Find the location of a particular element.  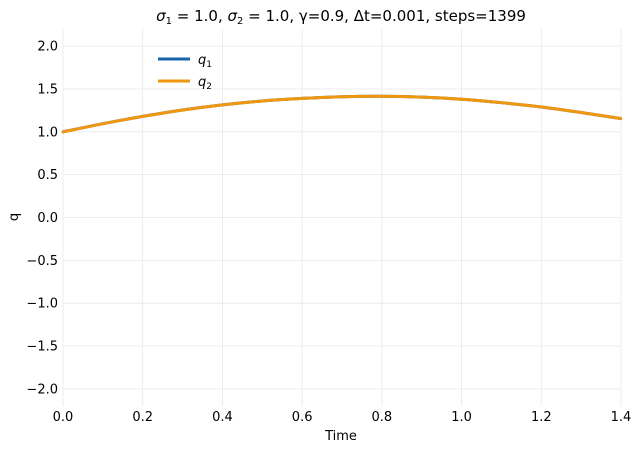

y-axis-ticks: −2.0 −1.5 −1.0 −0.5 0.0 0.5 1.0 1.5 2.0 is located at coordinates (42, 219).